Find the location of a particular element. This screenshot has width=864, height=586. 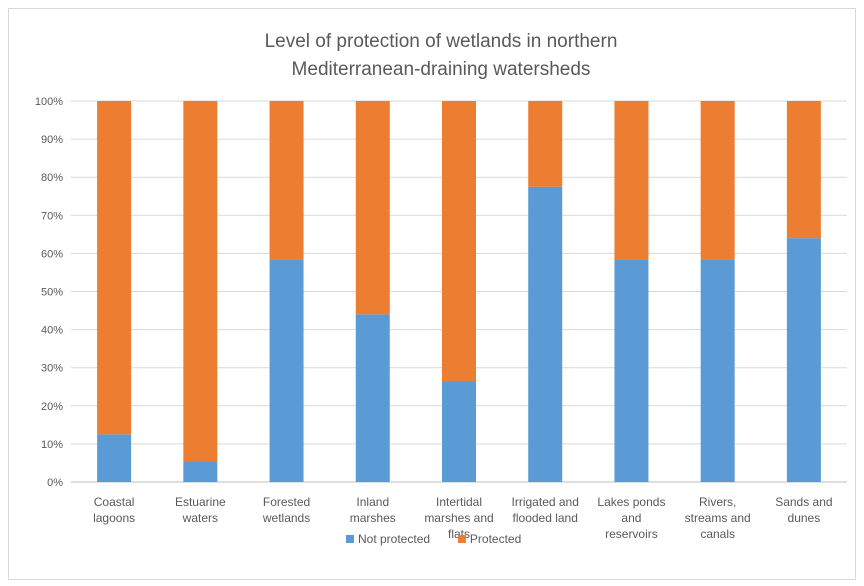

y-tick-label: 40% is located at coordinates (52, 331).